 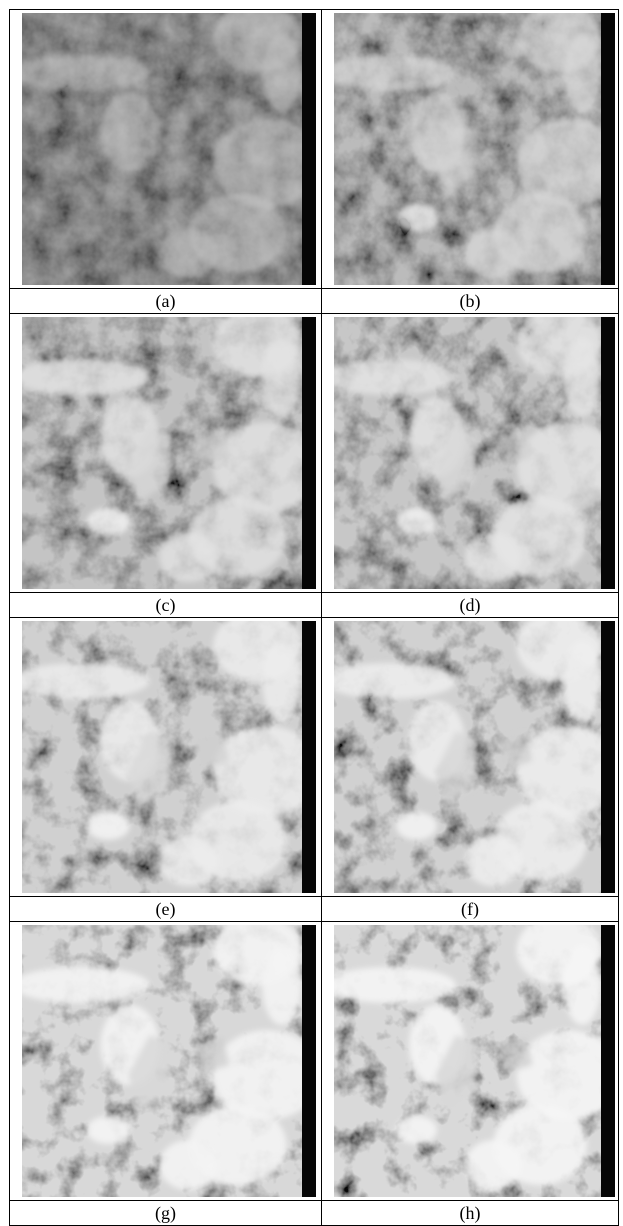 What do you see at coordinates (474, 149) in the screenshot?
I see `satellite-image-b` at bounding box center [474, 149].